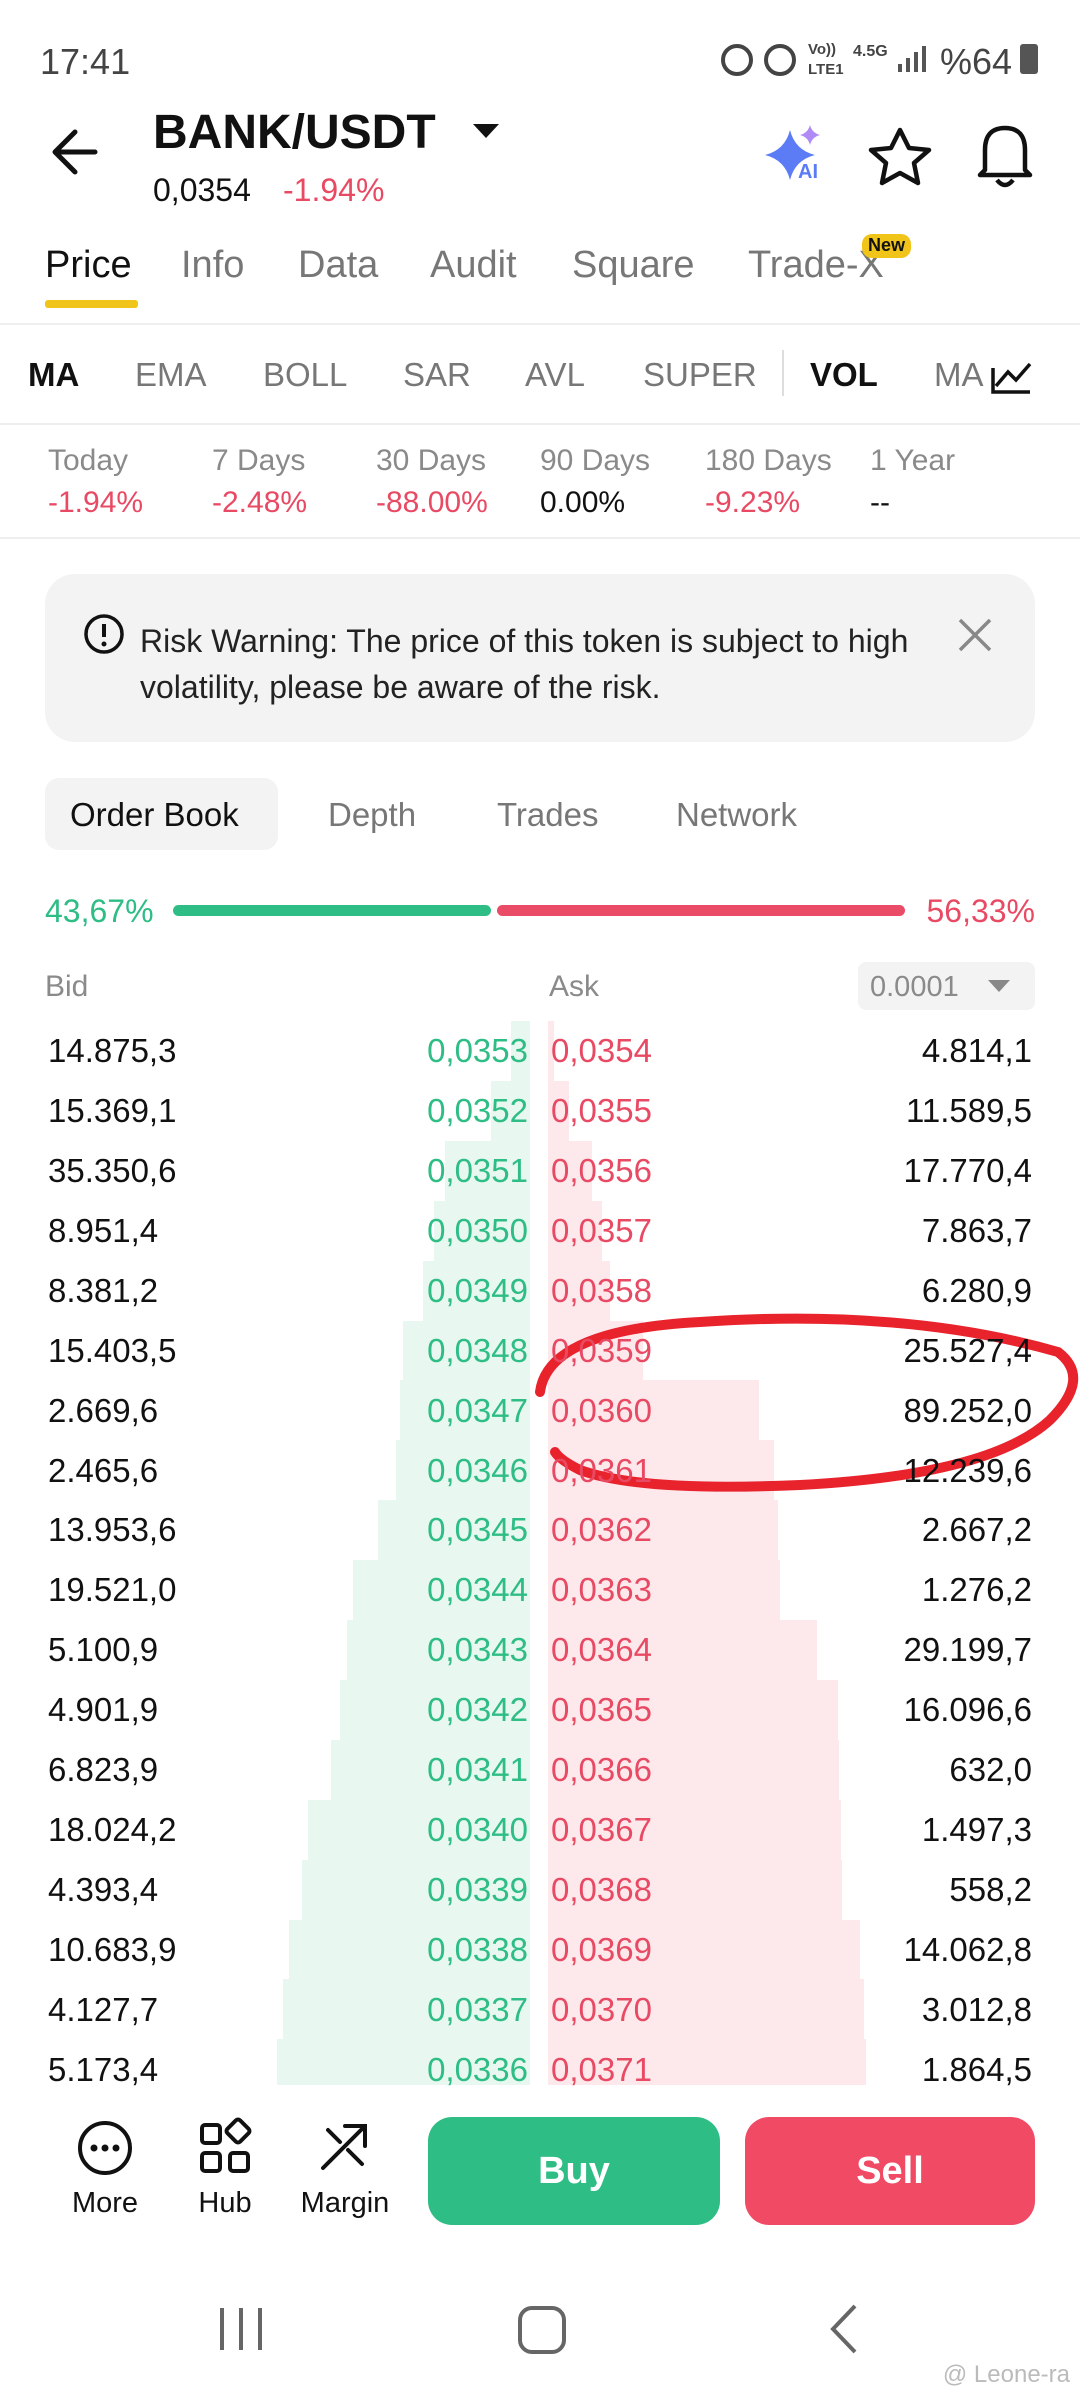 Image resolution: width=1080 pixels, height=2400 pixels. Describe the element at coordinates (976, 1590) in the screenshot. I see `ask-amount: 1.276,2` at that location.